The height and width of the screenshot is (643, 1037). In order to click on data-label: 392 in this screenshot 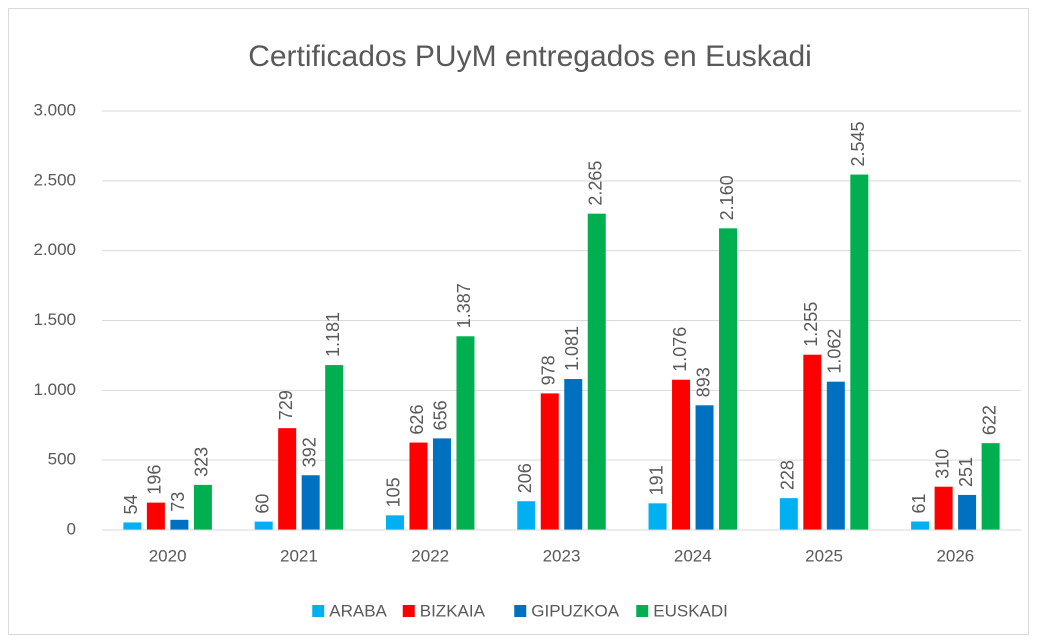, I will do `click(309, 452)`.